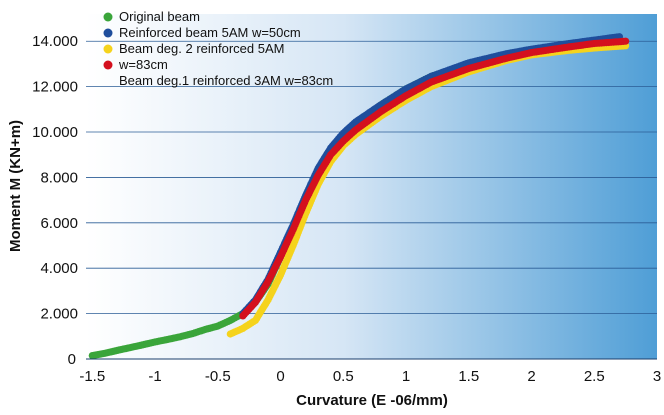 Image resolution: width=664 pixels, height=415 pixels. I want to click on legend-label: Original beam, so click(159, 16).